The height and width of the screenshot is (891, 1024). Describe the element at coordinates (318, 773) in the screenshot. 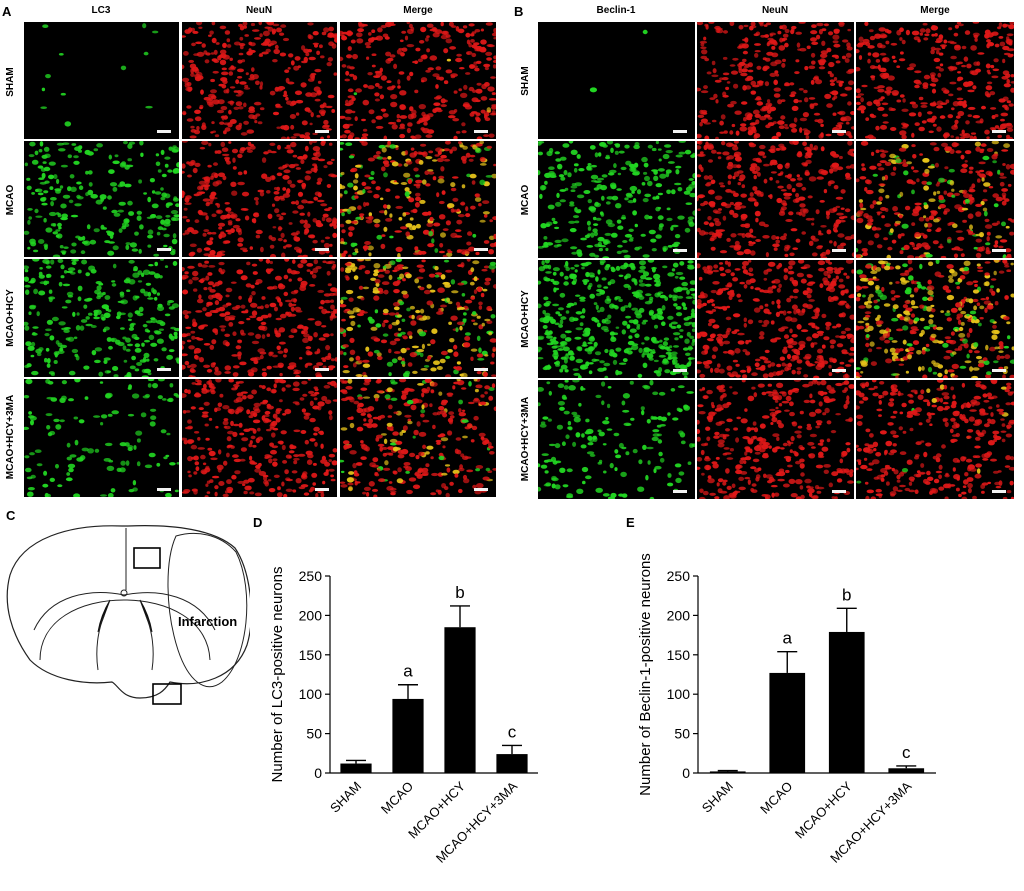

I see `figd-y-tick-label: 0` at that location.